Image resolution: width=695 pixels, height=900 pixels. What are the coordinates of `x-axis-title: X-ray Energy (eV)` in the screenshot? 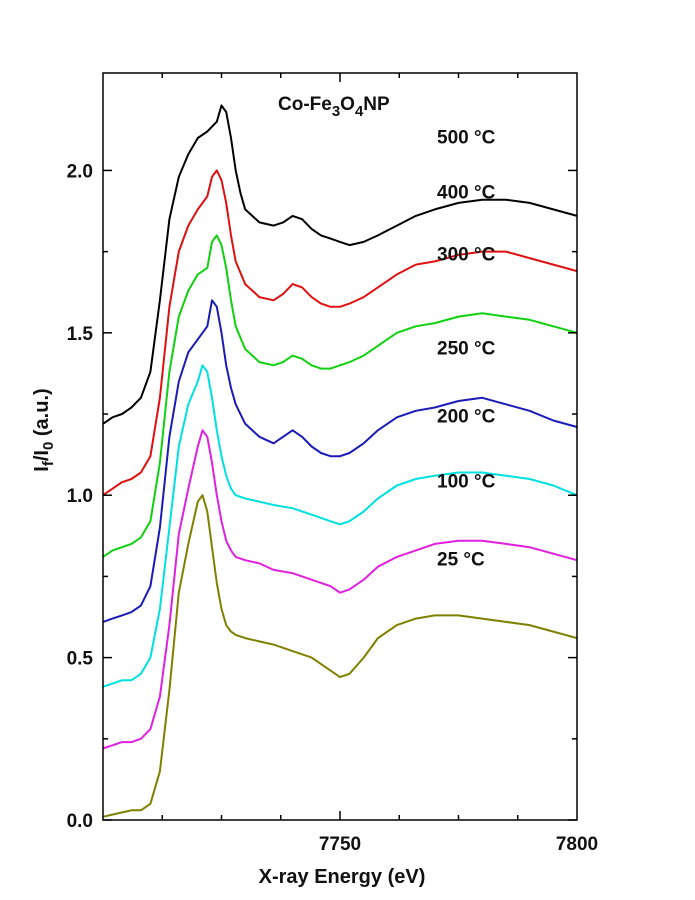 It's located at (342, 877).